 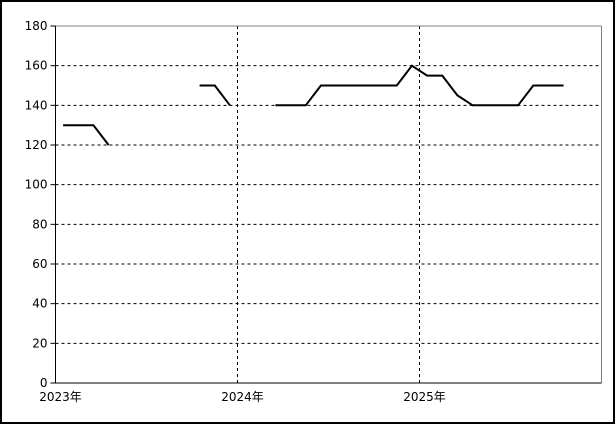 I want to click on y-tick-label: 20, so click(x=39, y=343).